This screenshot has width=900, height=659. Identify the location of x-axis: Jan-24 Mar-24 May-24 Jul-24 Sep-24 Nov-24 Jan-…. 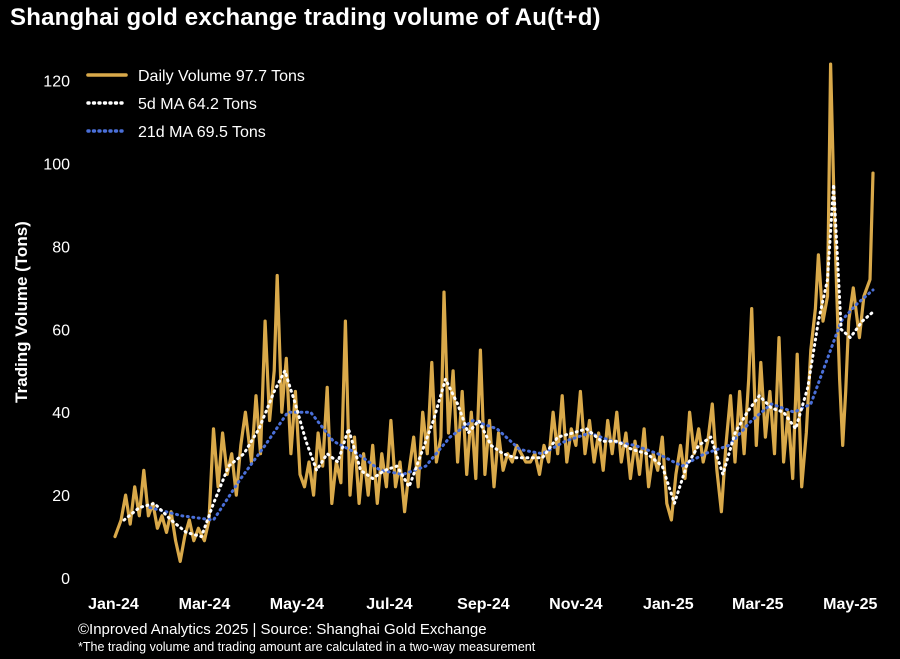
(482, 604).